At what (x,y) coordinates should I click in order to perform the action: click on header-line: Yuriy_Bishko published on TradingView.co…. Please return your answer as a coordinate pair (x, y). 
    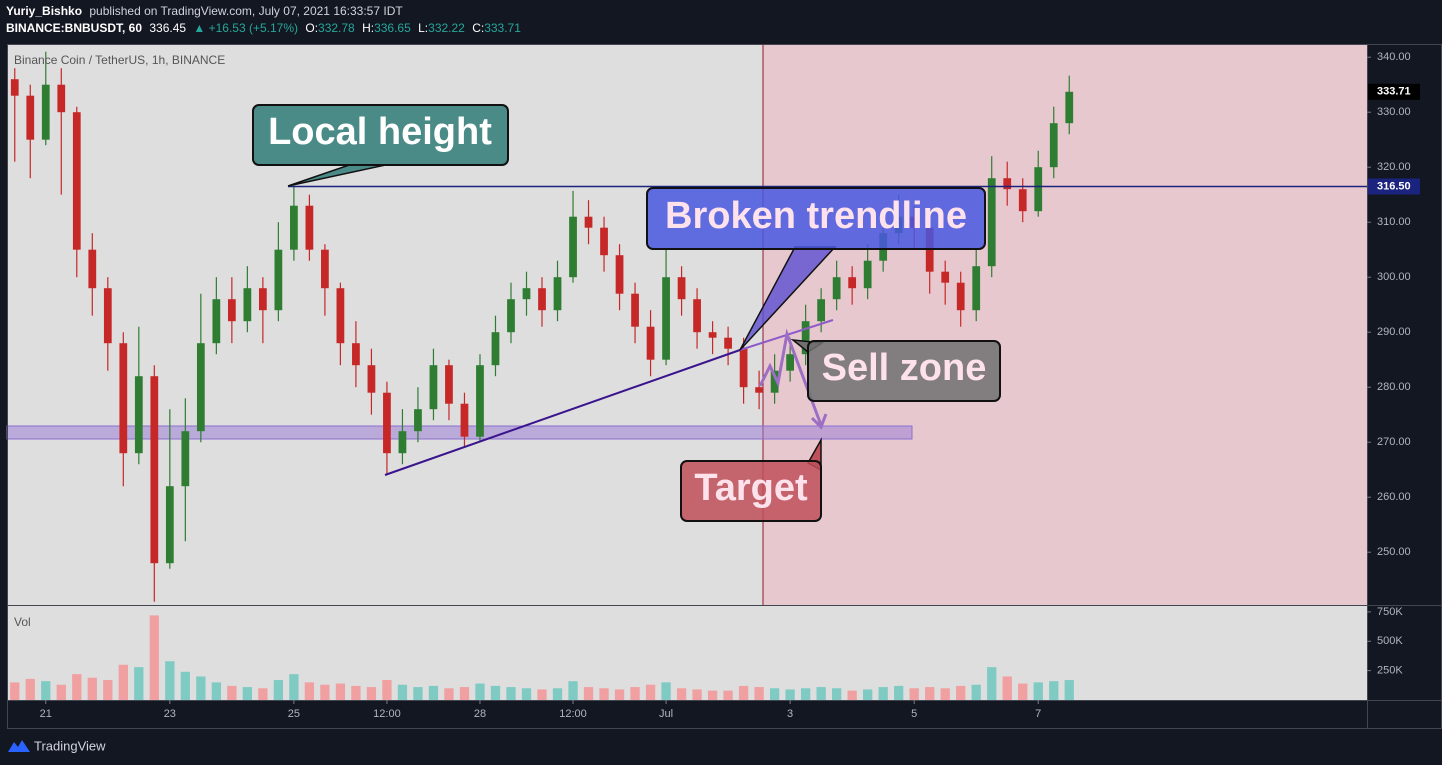
    Looking at the image, I should click on (204, 11).